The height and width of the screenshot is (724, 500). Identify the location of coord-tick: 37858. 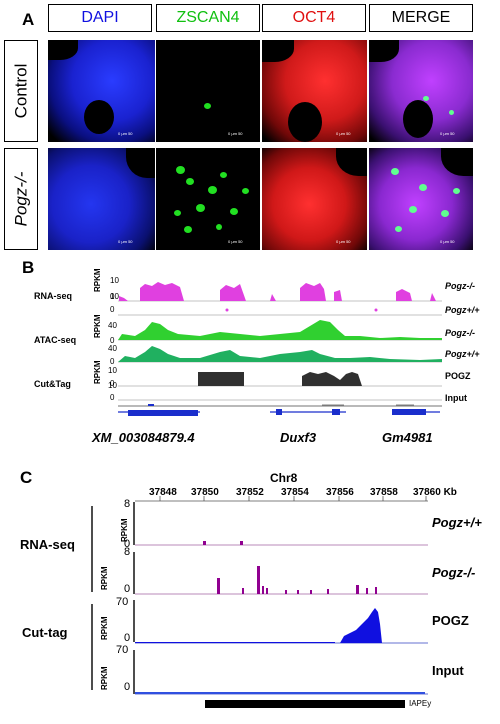
(384, 492).